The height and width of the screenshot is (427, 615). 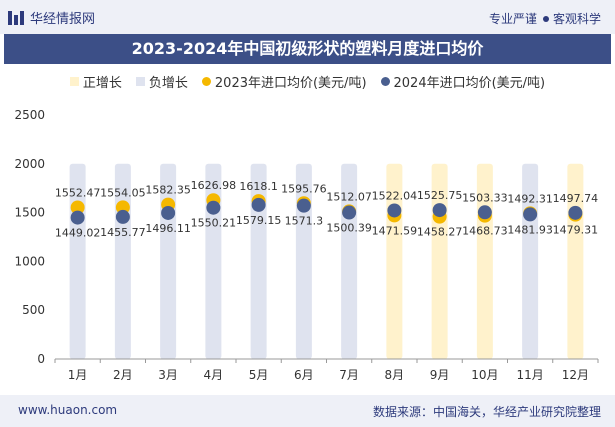 I want to click on legend-label: 2024年进口均价(美元/吨), so click(x=469, y=83).